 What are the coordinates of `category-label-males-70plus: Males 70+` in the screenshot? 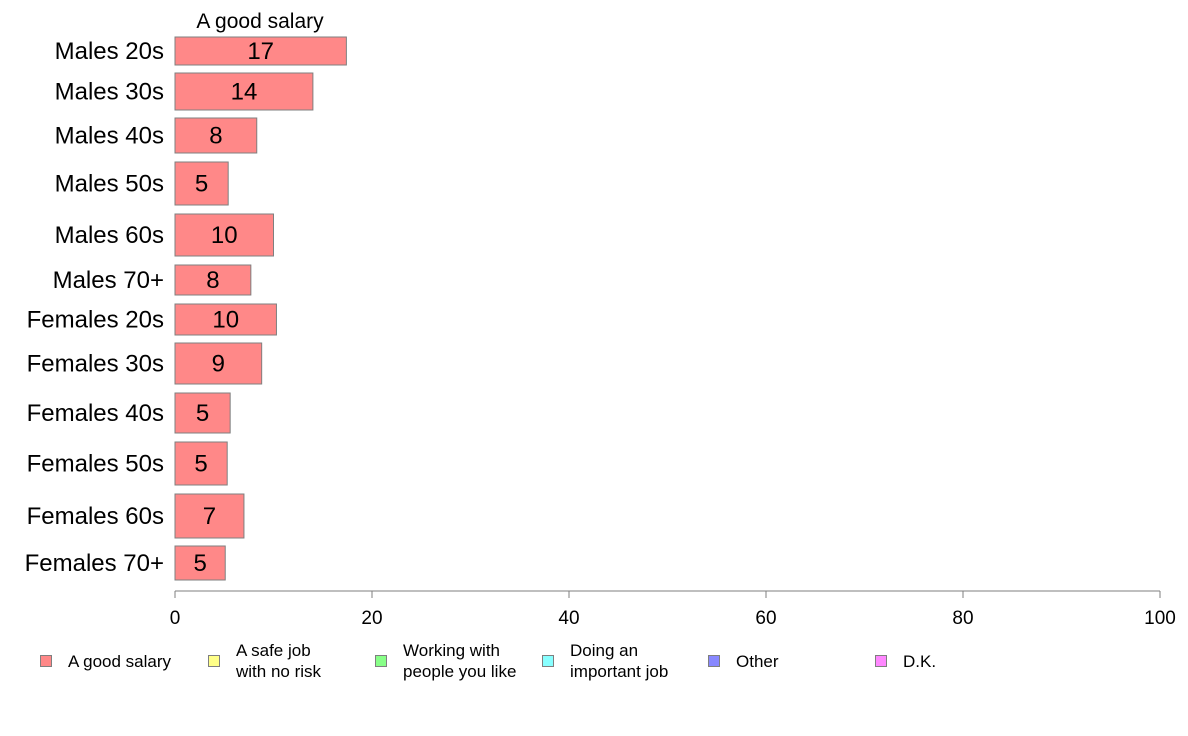 It's located at (108, 280).